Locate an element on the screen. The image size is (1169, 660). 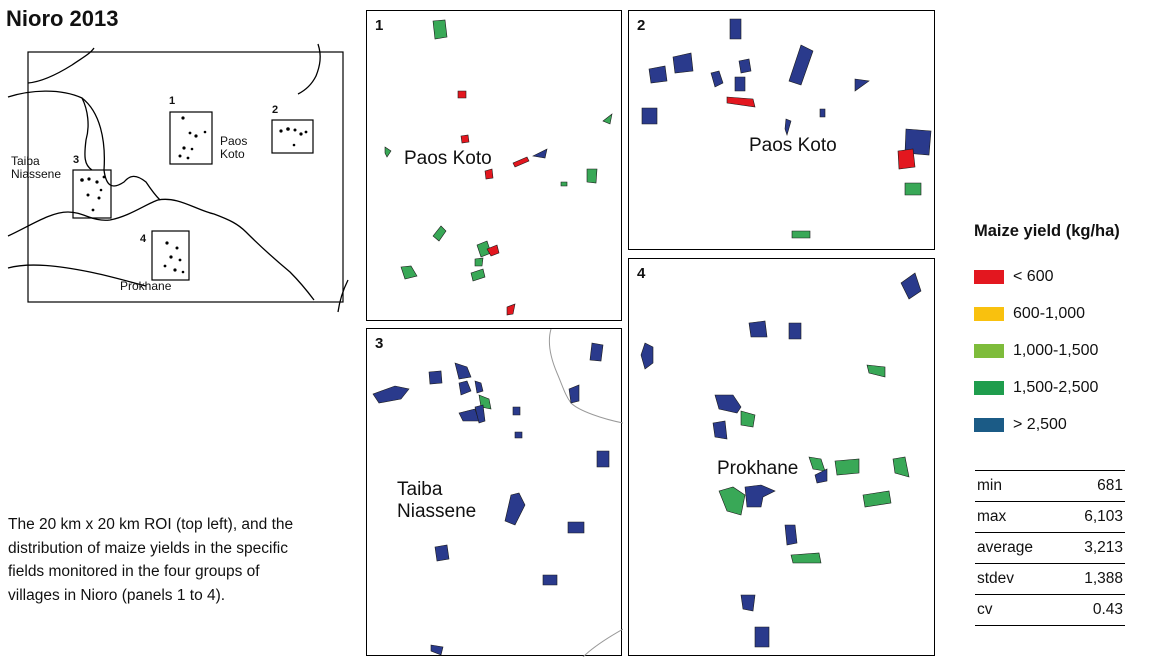
map-panel-2: 2 Paos Koto is located at coordinates (781, 130).